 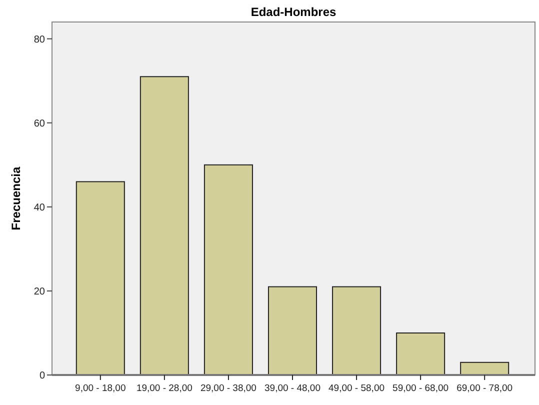 What do you see at coordinates (293, 12) in the screenshot?
I see `chart-title: Edad-Hombres` at bounding box center [293, 12].